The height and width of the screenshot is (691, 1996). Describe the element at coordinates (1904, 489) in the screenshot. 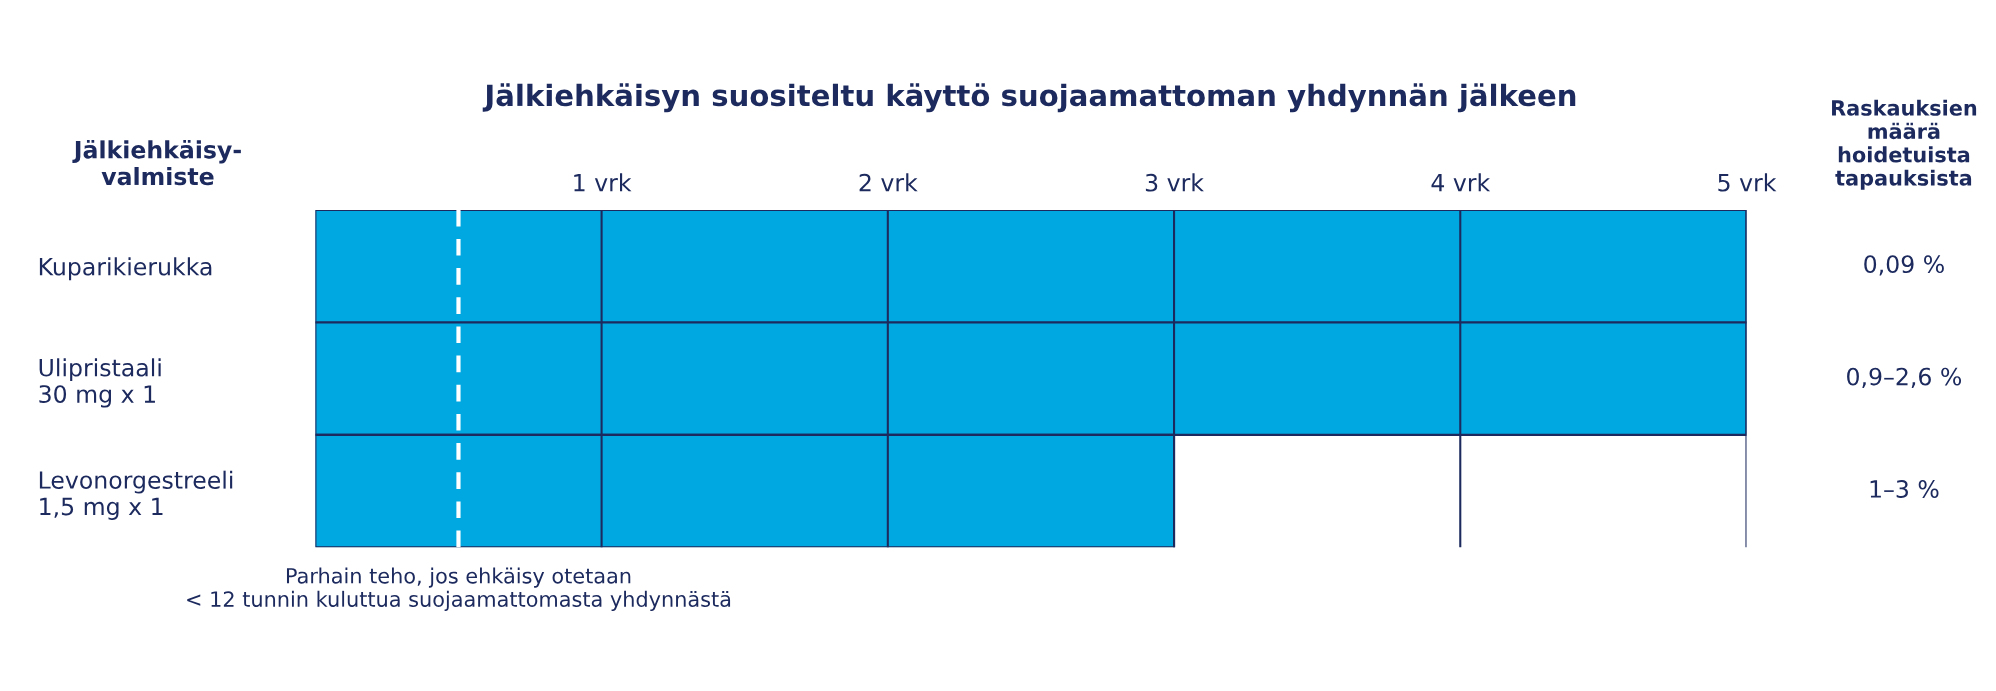

I see `text: 1–3 %` at that location.